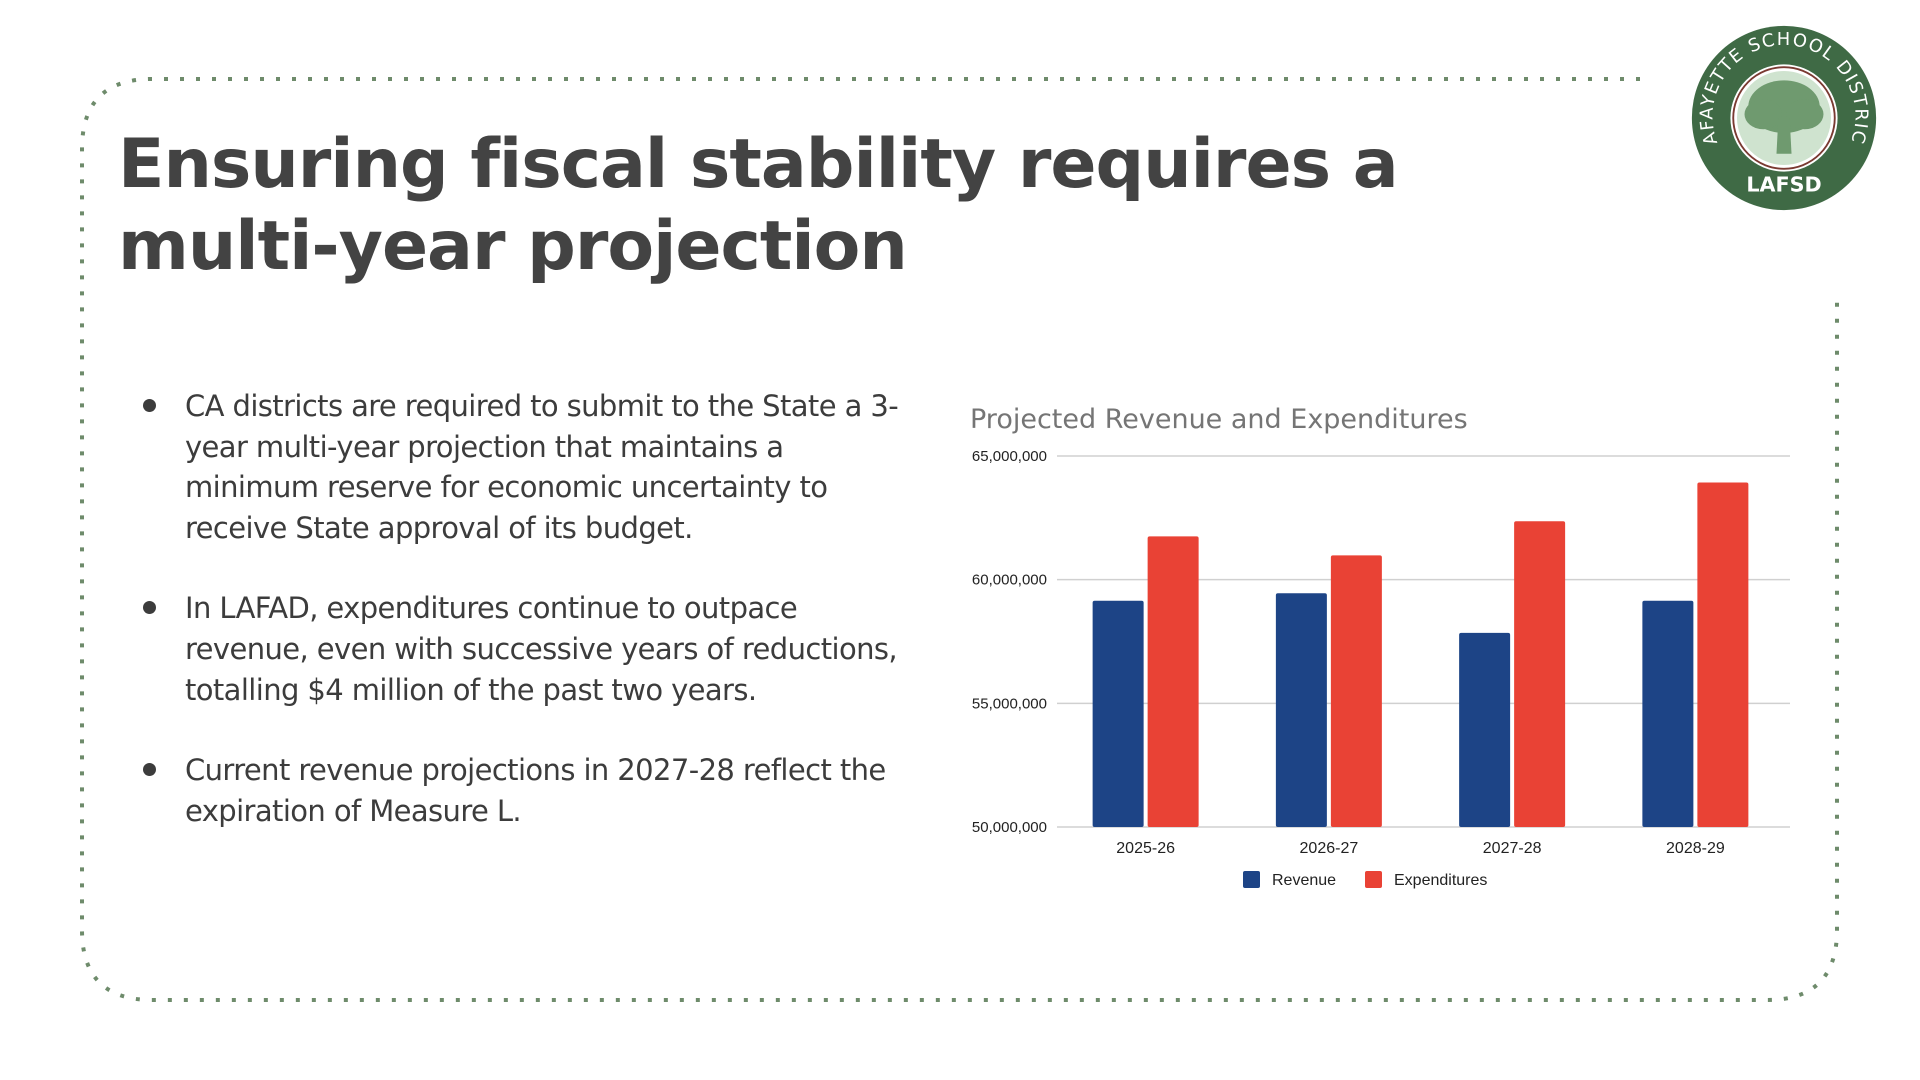 This screenshot has height=1080, width=1920. Describe the element at coordinates (1304, 880) in the screenshot. I see `legend-label-revenue: Revenue` at that location.